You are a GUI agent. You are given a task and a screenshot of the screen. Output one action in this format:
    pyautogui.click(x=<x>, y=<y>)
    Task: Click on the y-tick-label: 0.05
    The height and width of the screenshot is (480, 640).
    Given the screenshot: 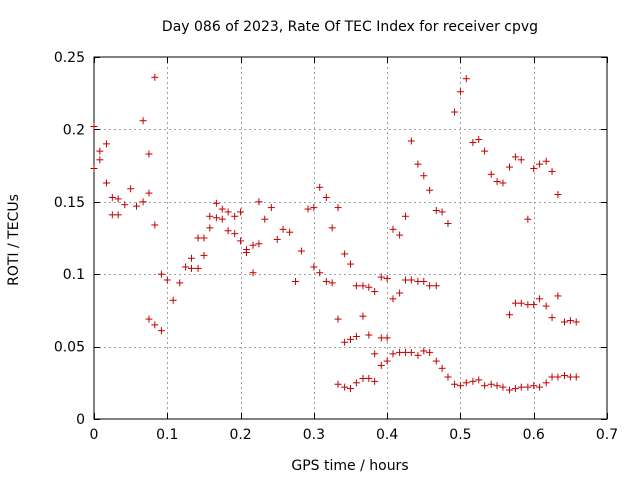 What is the action you would take?
    pyautogui.click(x=69, y=348)
    